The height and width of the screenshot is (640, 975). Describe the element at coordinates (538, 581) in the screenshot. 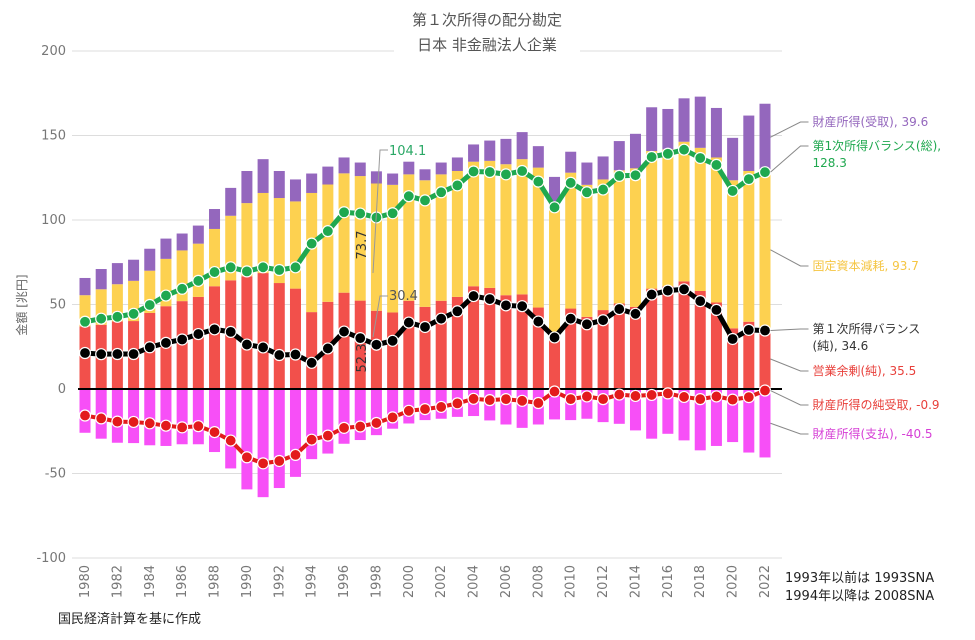

I see `x-tick-label: 2008` at that location.